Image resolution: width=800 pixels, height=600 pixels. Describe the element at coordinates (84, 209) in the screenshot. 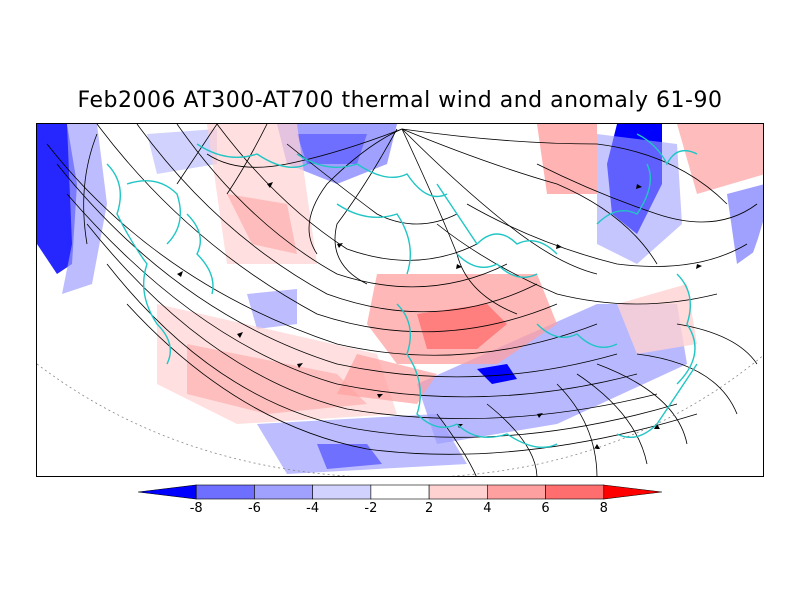

I see `anomaly-blue-west-halo` at that location.